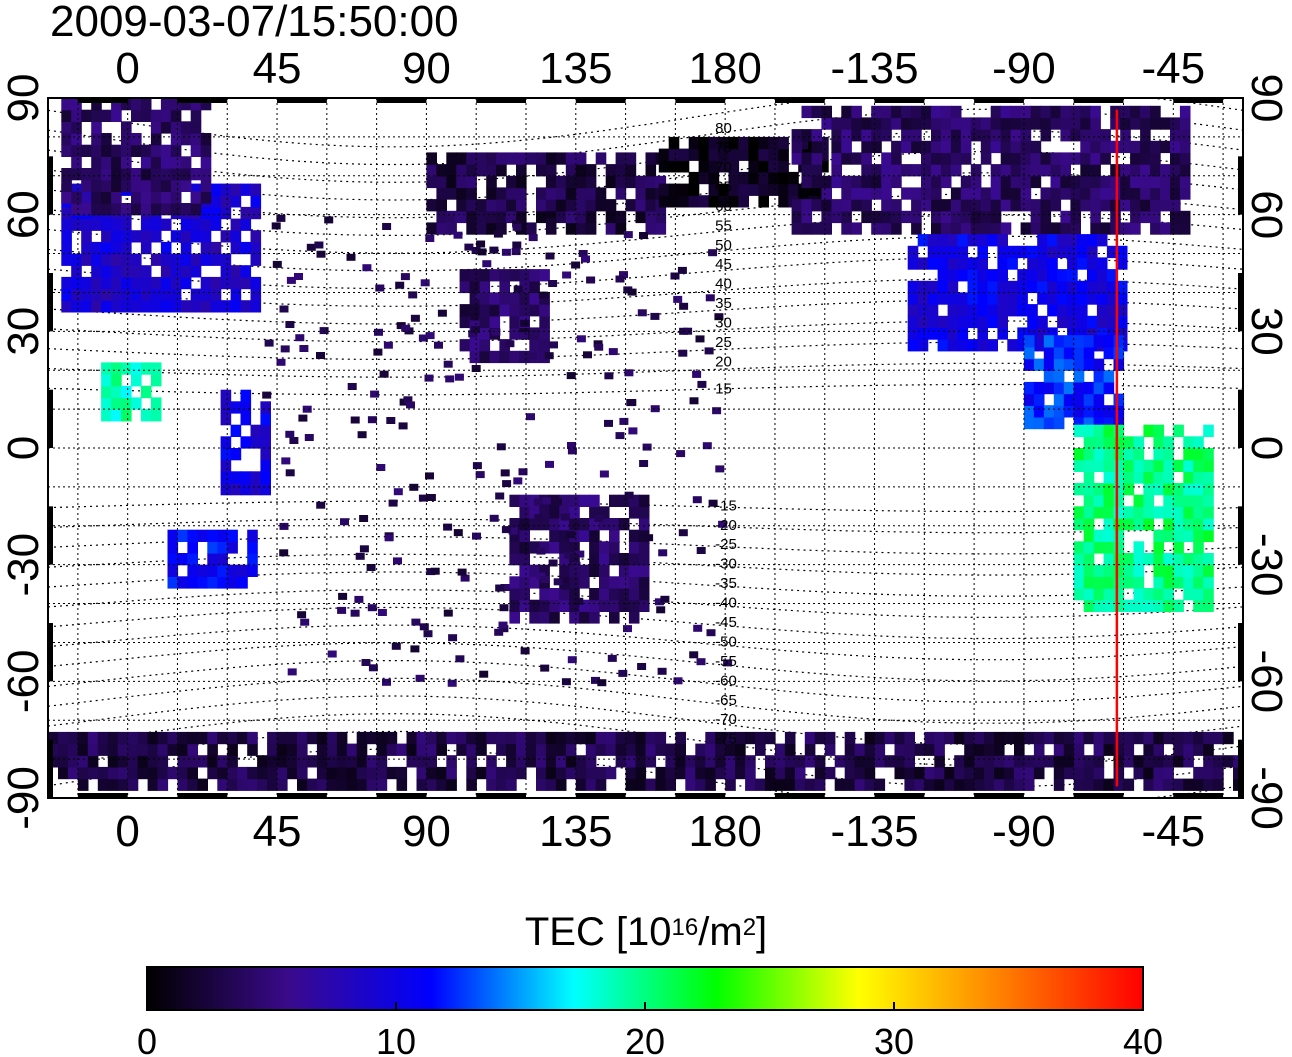 This screenshot has width=1292, height=1057. What do you see at coordinates (723, 264) in the screenshot?
I see `contour-label: 45` at bounding box center [723, 264].